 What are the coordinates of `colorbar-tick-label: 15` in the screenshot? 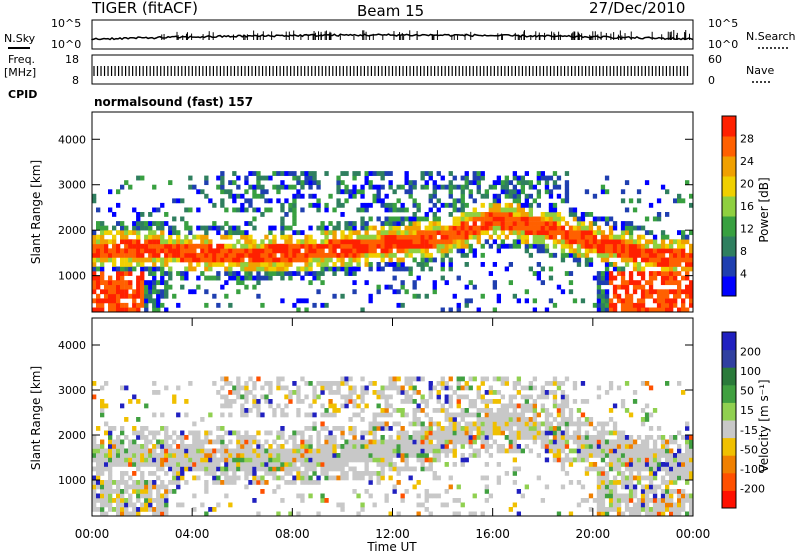 It's located at (747, 410).